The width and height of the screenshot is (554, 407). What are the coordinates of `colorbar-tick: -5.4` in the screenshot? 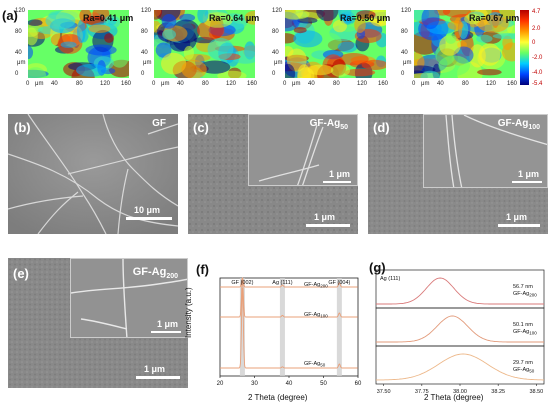 It's located at (537, 84).